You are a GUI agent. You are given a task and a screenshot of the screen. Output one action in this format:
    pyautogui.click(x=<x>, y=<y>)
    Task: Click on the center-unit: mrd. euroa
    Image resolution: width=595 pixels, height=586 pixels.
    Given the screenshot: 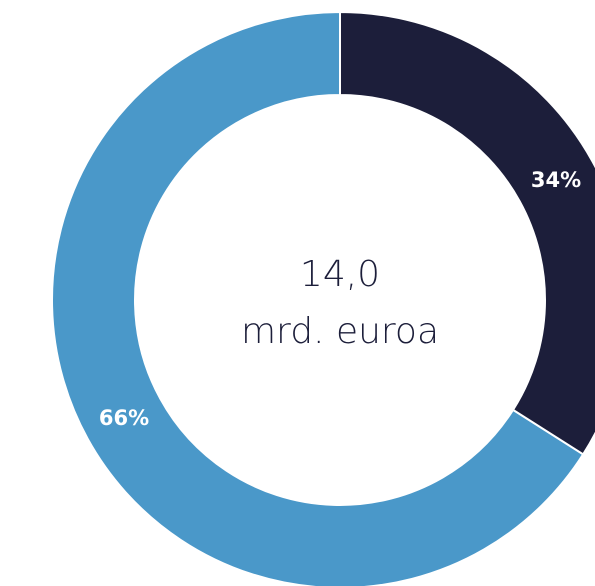 What is the action you would take?
    pyautogui.click(x=340, y=331)
    